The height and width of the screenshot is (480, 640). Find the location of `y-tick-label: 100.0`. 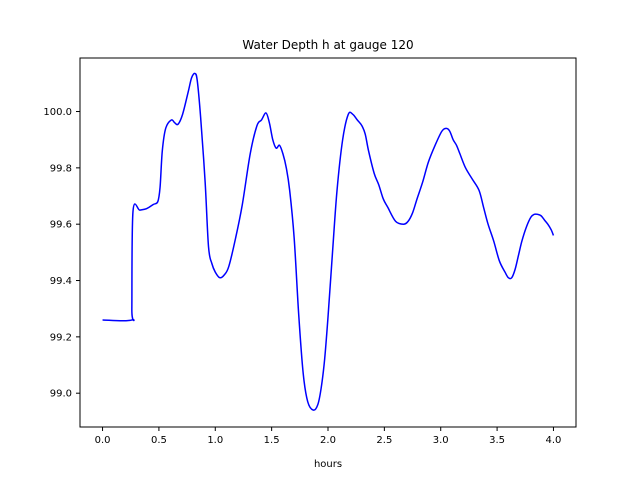

y-tick-label: 100.0 is located at coordinates (57, 112).